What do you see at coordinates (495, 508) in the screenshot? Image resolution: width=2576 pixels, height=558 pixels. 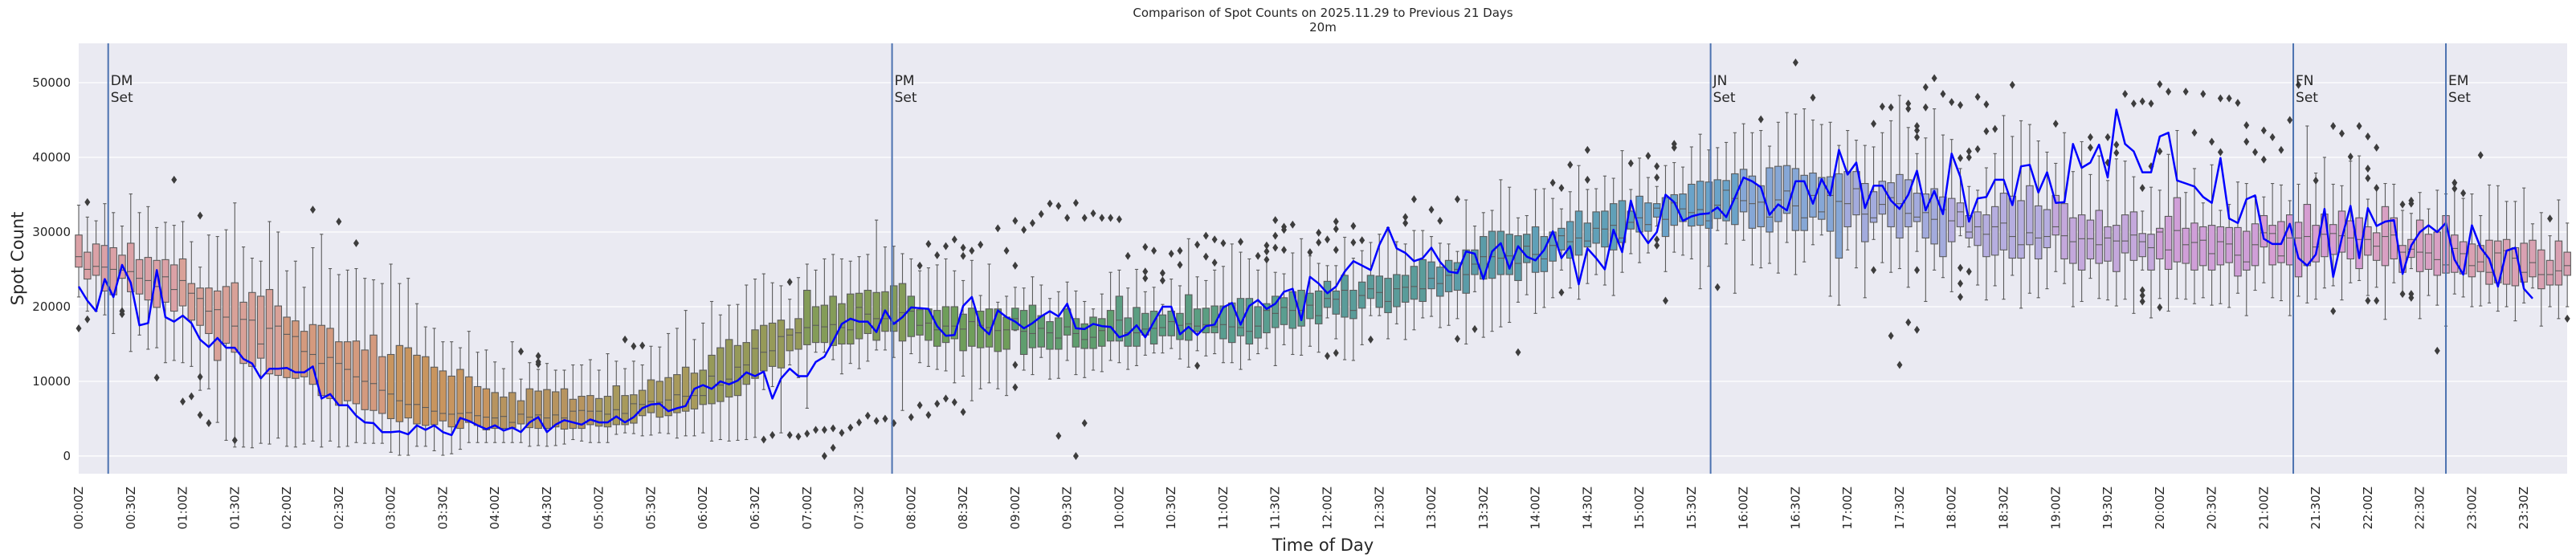 I see `x-tick-label: 04:00Z` at bounding box center [495, 508].